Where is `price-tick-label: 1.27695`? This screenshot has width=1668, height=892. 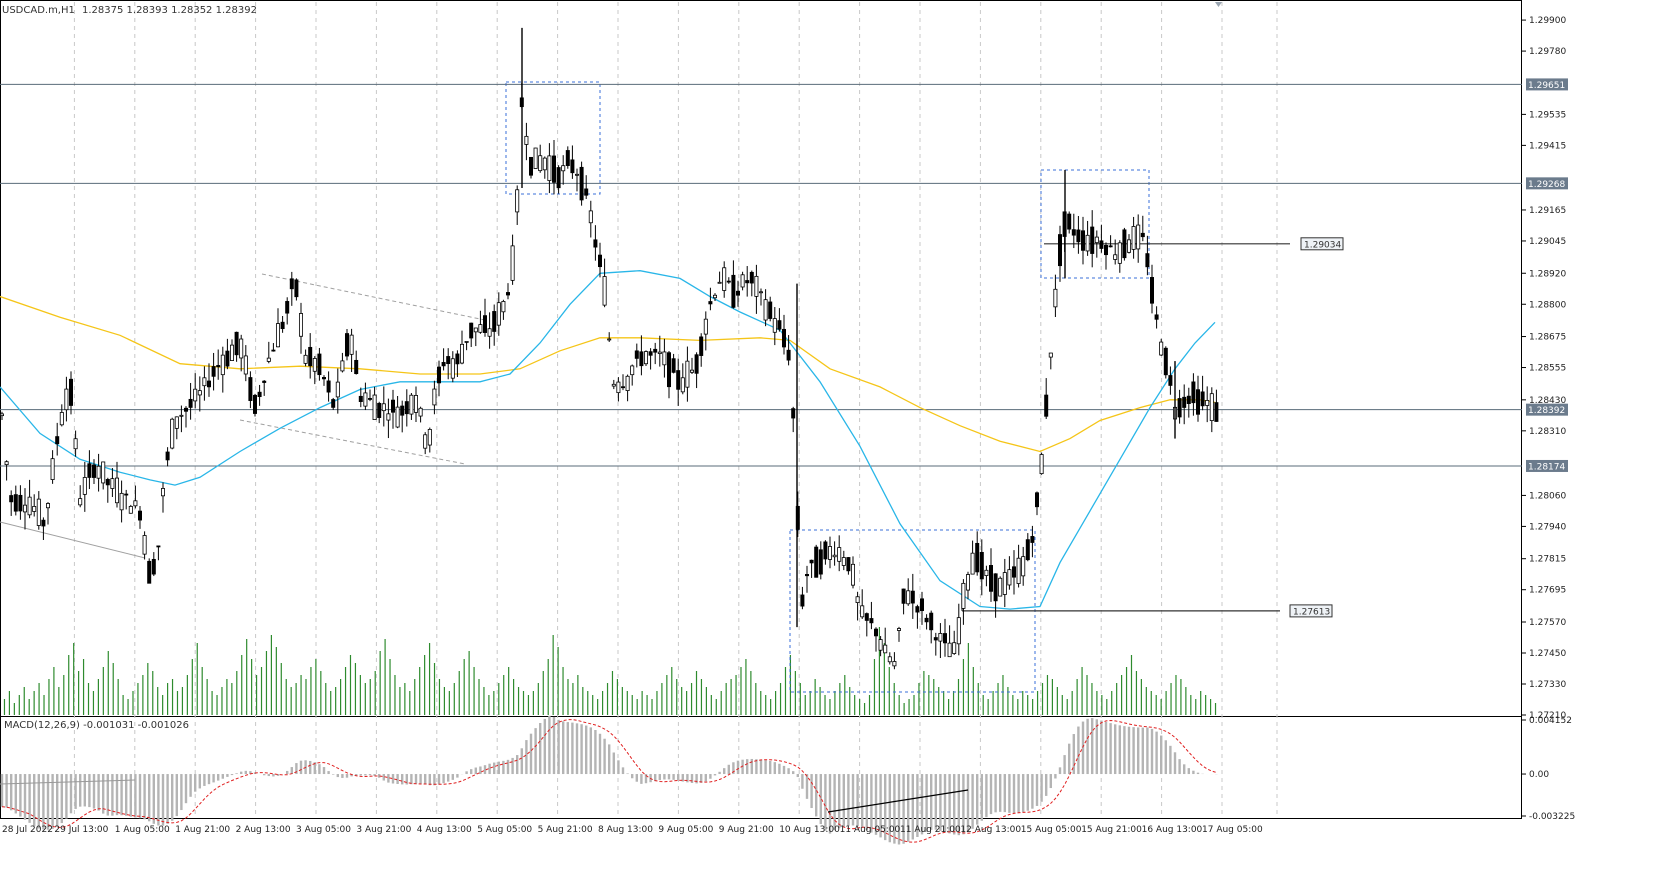
price-tick-label: 1.27695 is located at coordinates (1547, 591).